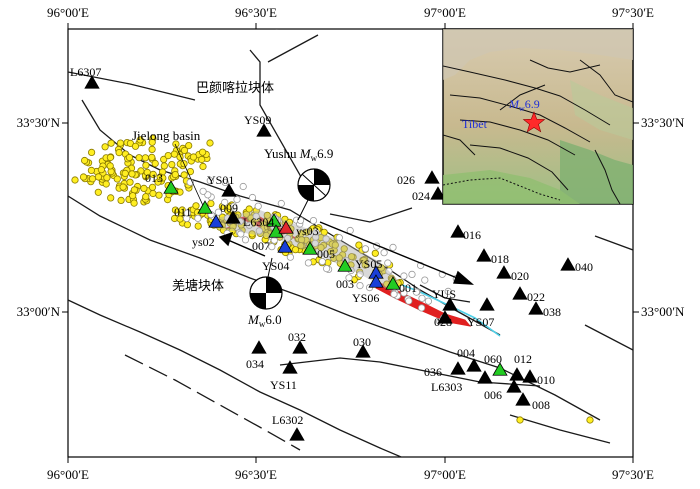  What do you see at coordinates (546, 380) in the screenshot?
I see `station-label-010: 010` at bounding box center [546, 380].